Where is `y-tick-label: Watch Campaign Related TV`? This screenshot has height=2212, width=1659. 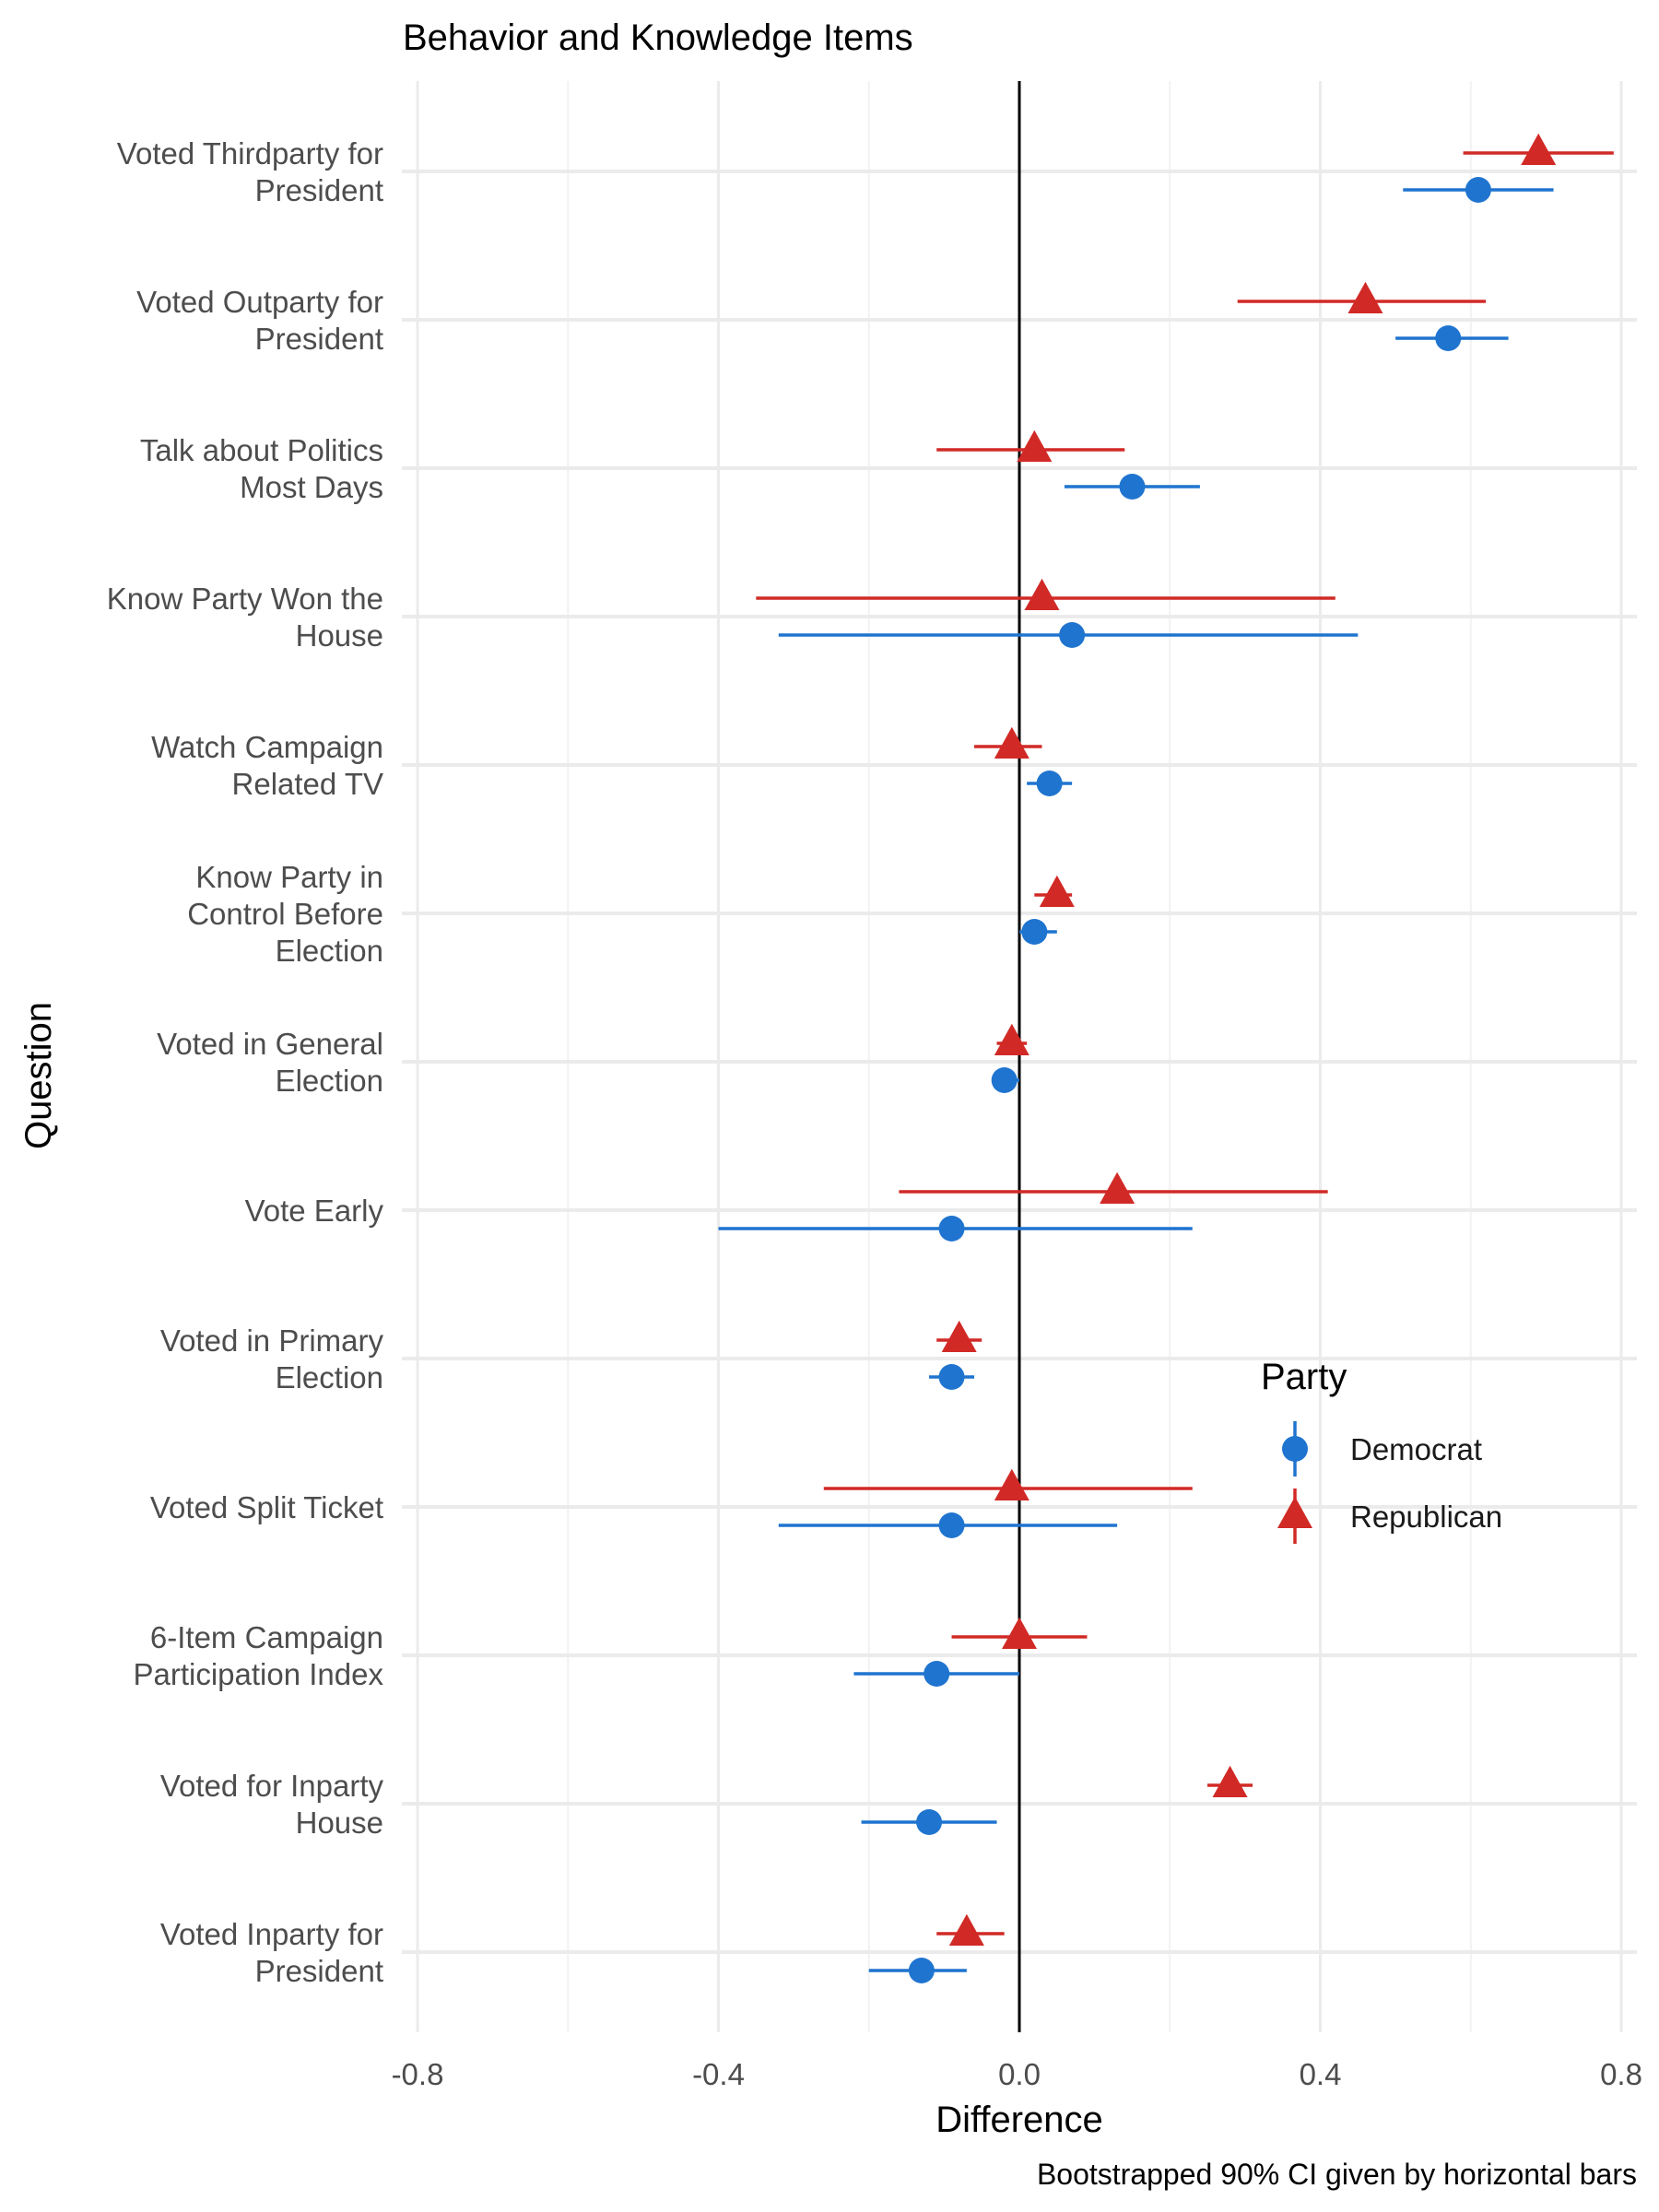 y-tick-label: Watch Campaign Related TV is located at coordinates (267, 765).